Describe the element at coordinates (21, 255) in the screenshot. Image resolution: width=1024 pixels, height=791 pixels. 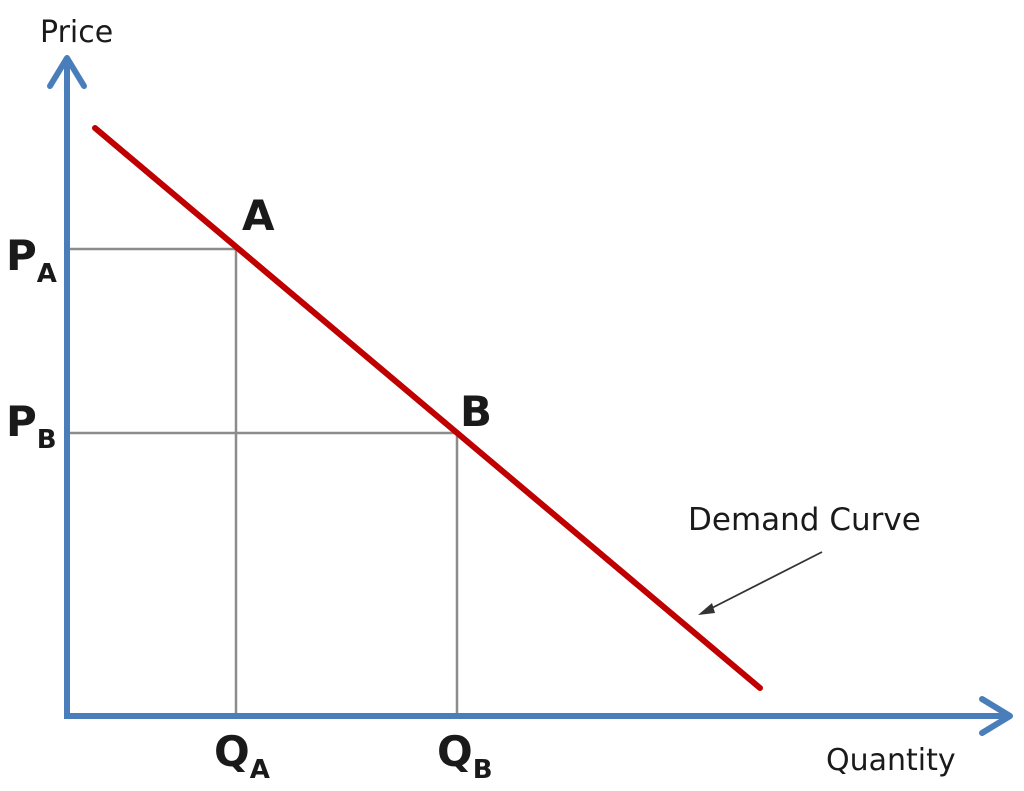
I see `price-tick-pa-main: P` at that location.